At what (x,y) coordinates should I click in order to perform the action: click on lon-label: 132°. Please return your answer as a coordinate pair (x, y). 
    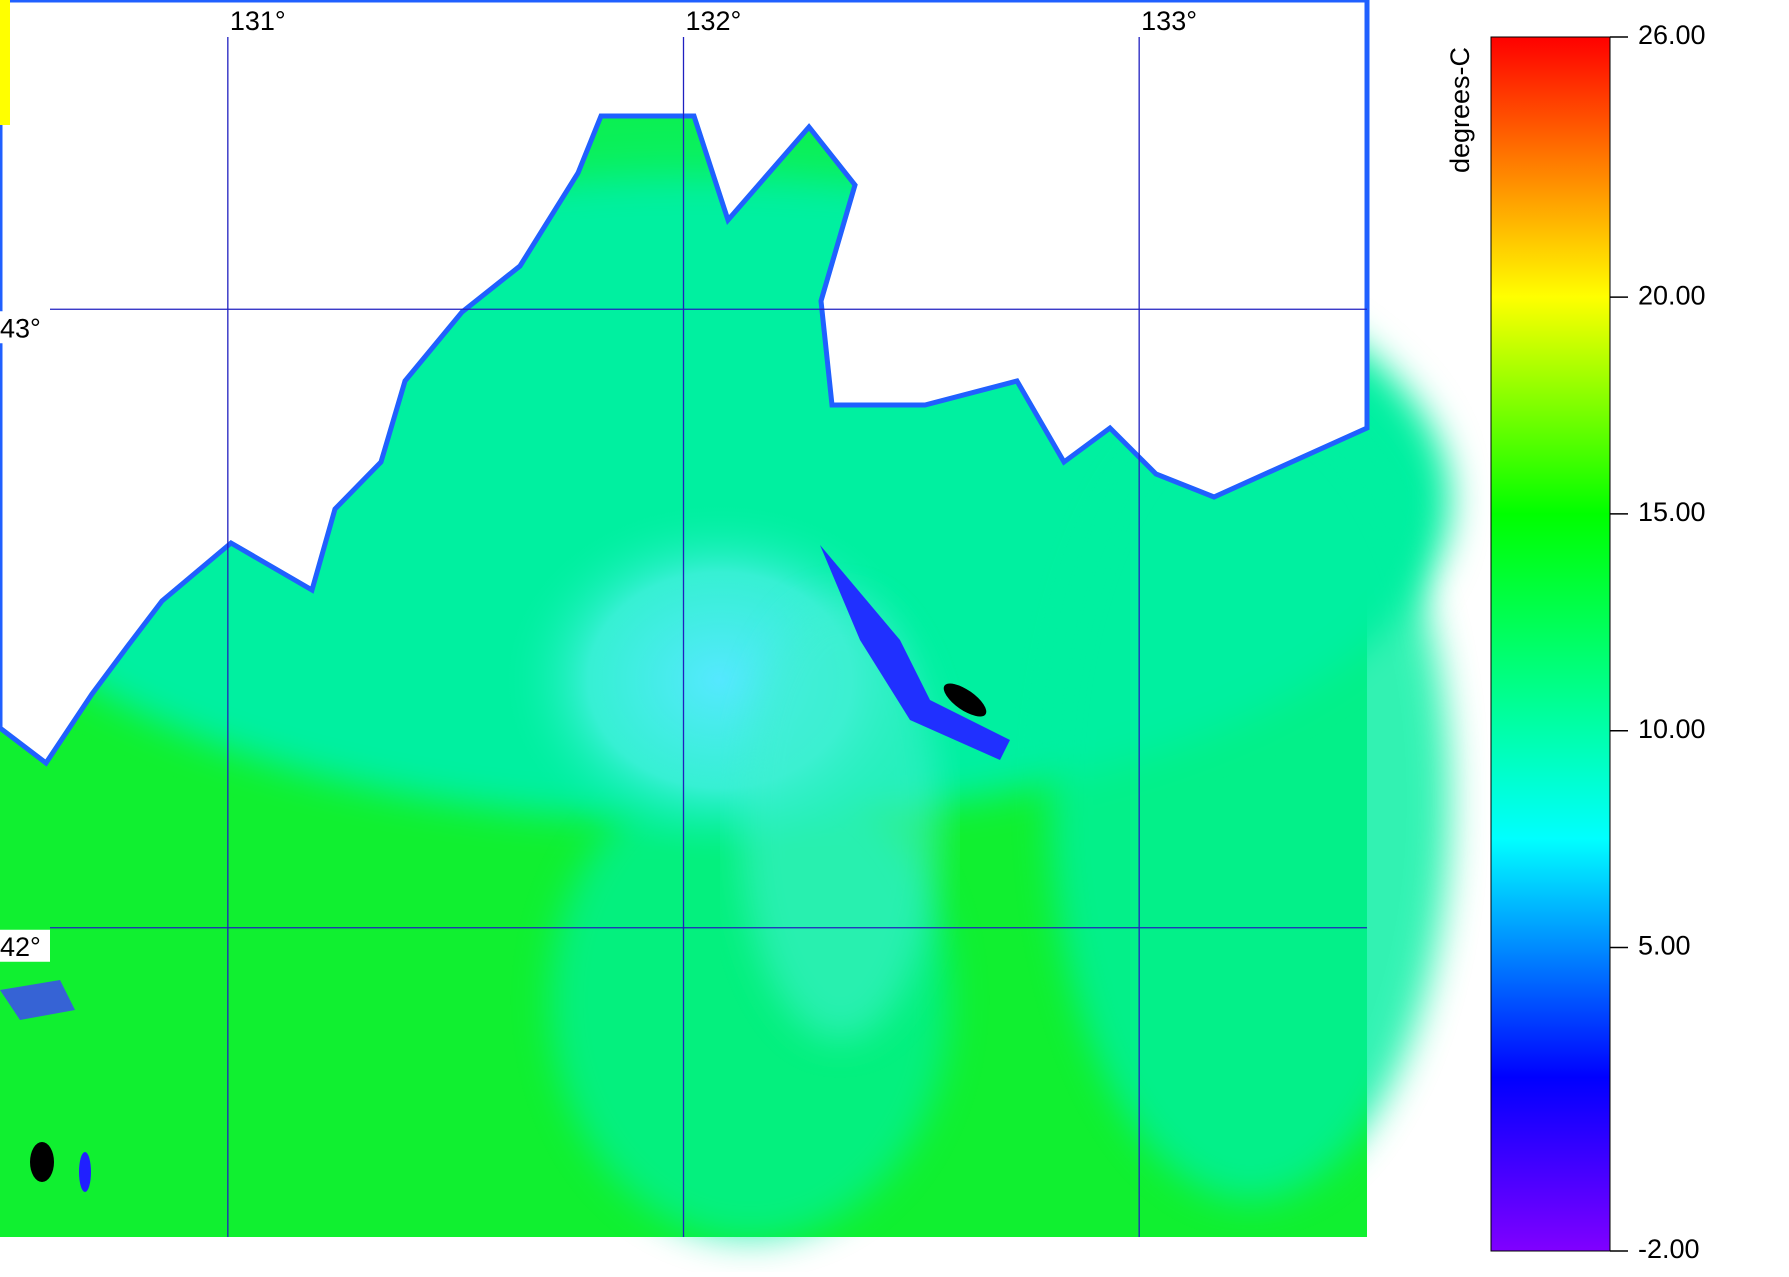
    Looking at the image, I should click on (714, 21).